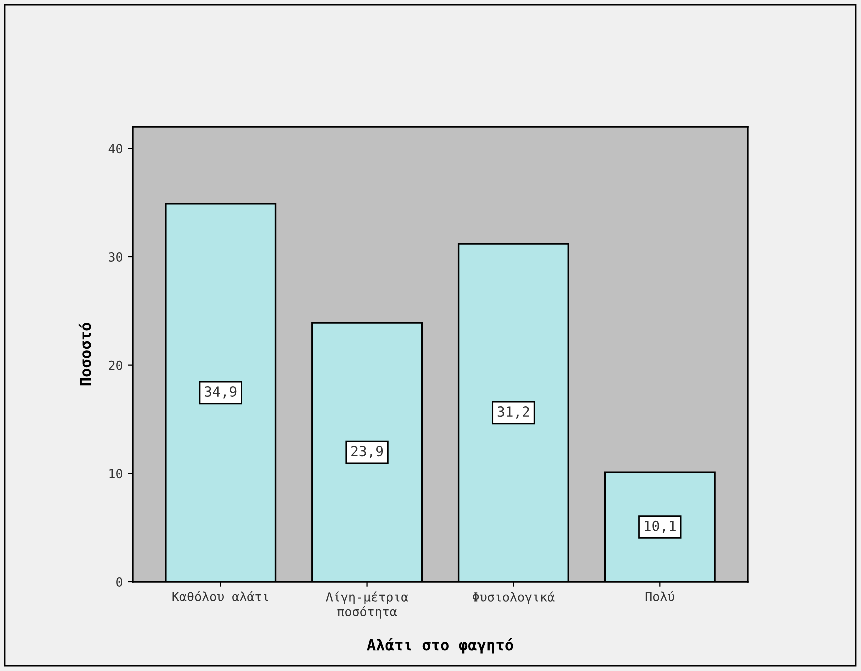  I want to click on data-label: 34,9, so click(221, 392).